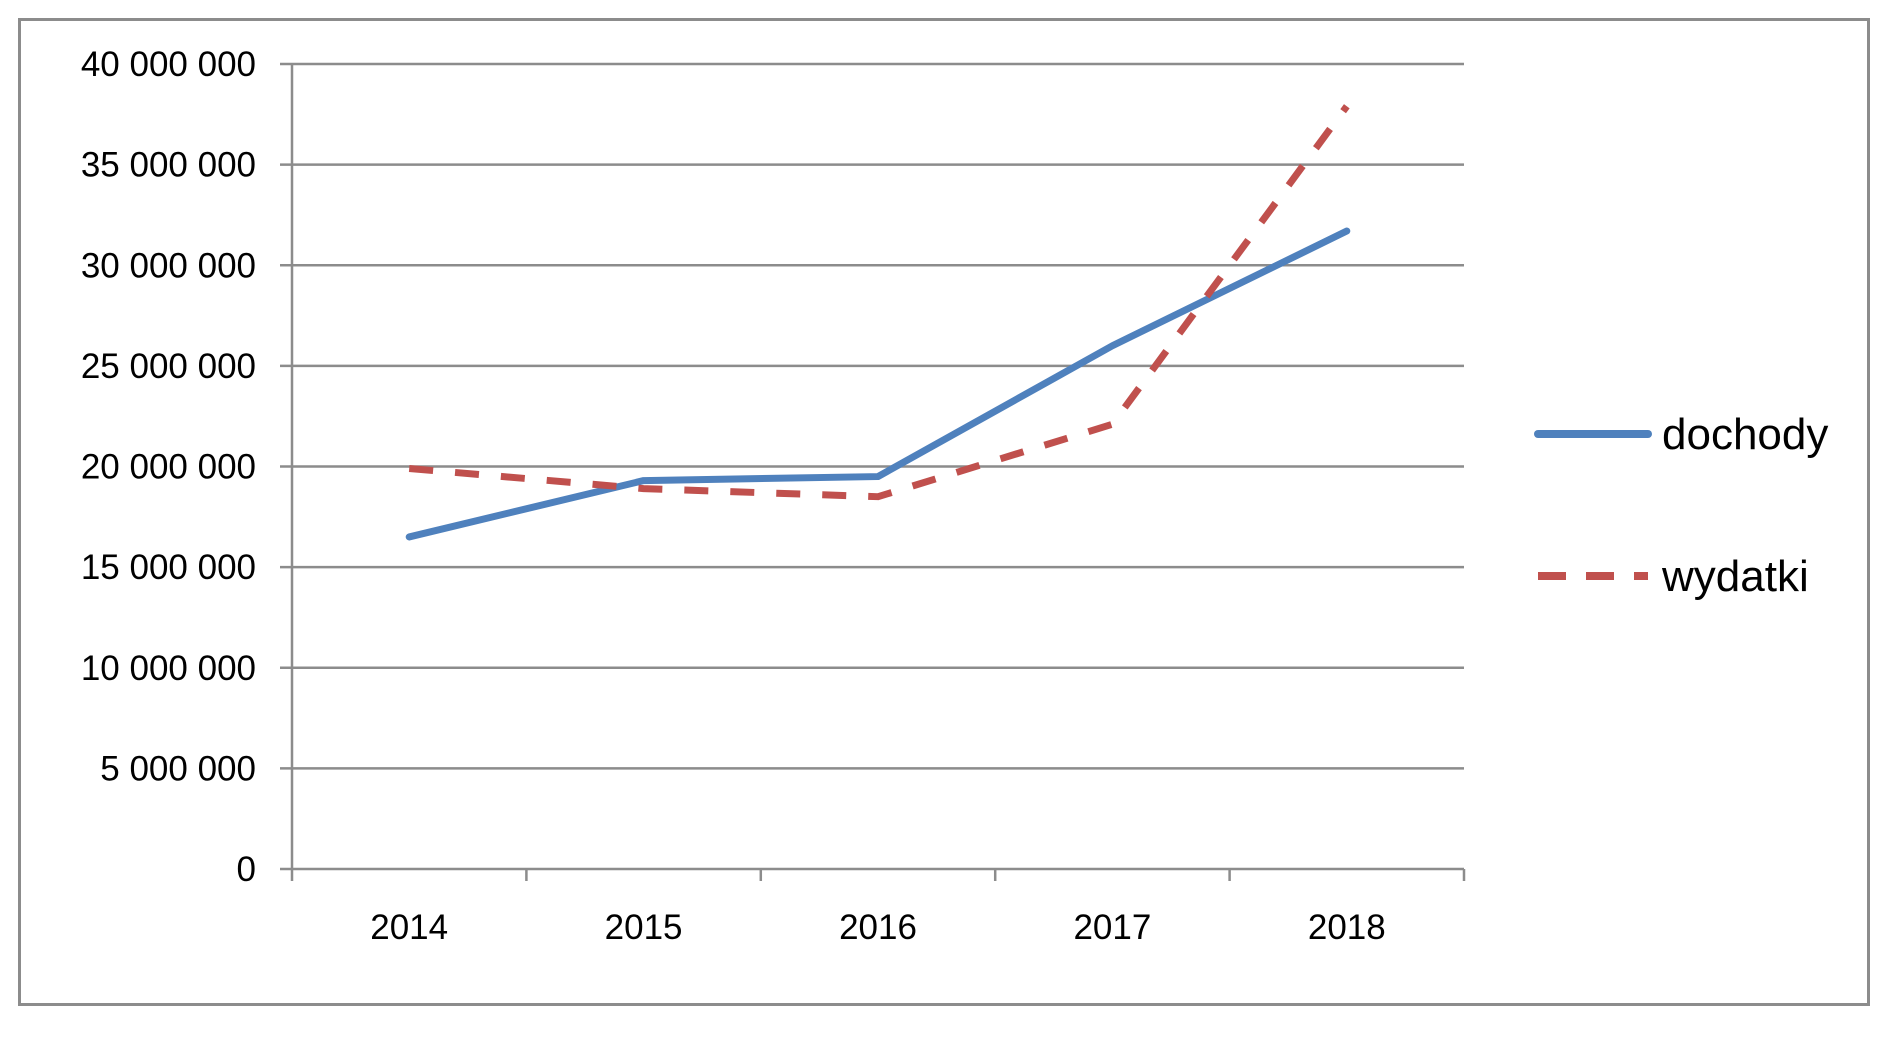 The height and width of the screenshot is (1052, 1882). Describe the element at coordinates (1745, 434) in the screenshot. I see `legend-label-dochody: dochody` at that location.